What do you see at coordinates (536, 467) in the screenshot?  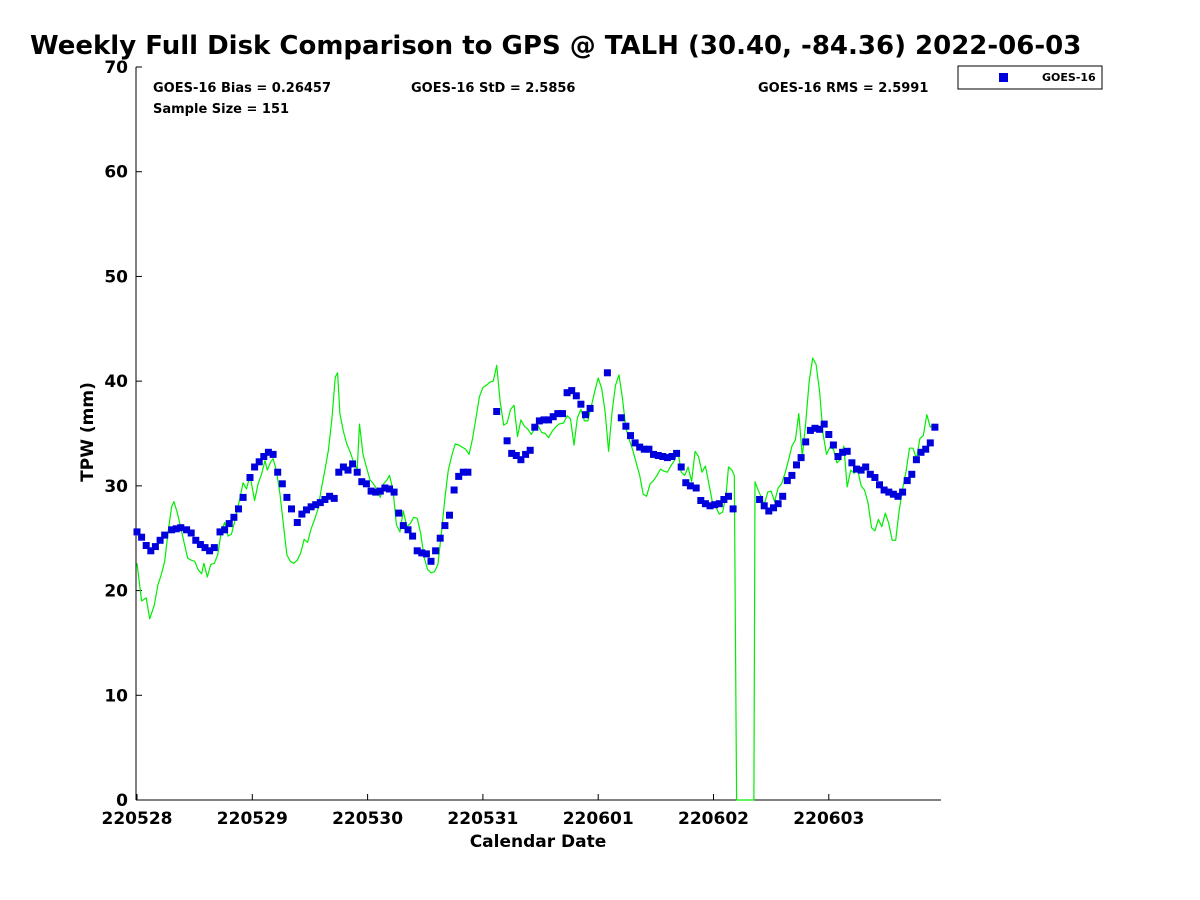 I see `goes-16-series` at bounding box center [536, 467].